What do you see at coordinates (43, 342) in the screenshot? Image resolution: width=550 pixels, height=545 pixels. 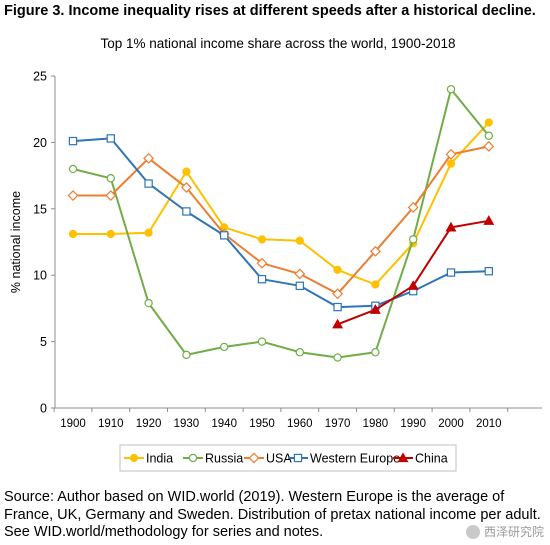 I see `y-tick-label: 5` at bounding box center [43, 342].